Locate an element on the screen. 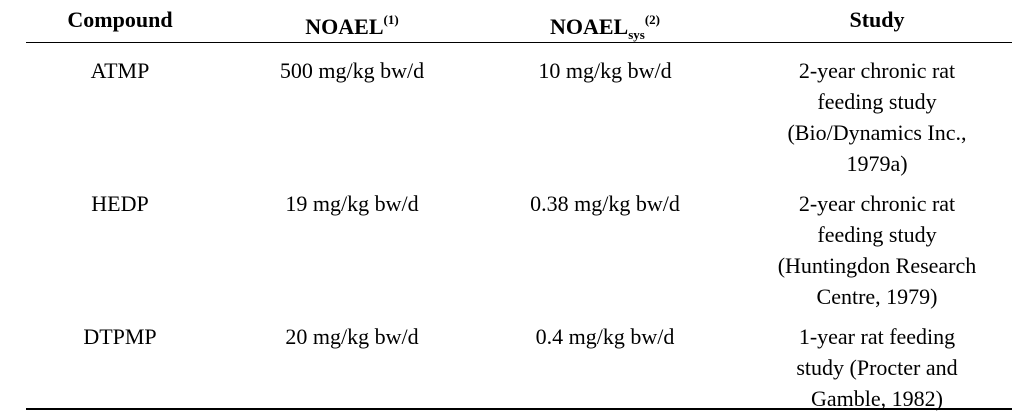 The width and height of the screenshot is (1019, 418). header-cell: Compound is located at coordinates (125, 19).